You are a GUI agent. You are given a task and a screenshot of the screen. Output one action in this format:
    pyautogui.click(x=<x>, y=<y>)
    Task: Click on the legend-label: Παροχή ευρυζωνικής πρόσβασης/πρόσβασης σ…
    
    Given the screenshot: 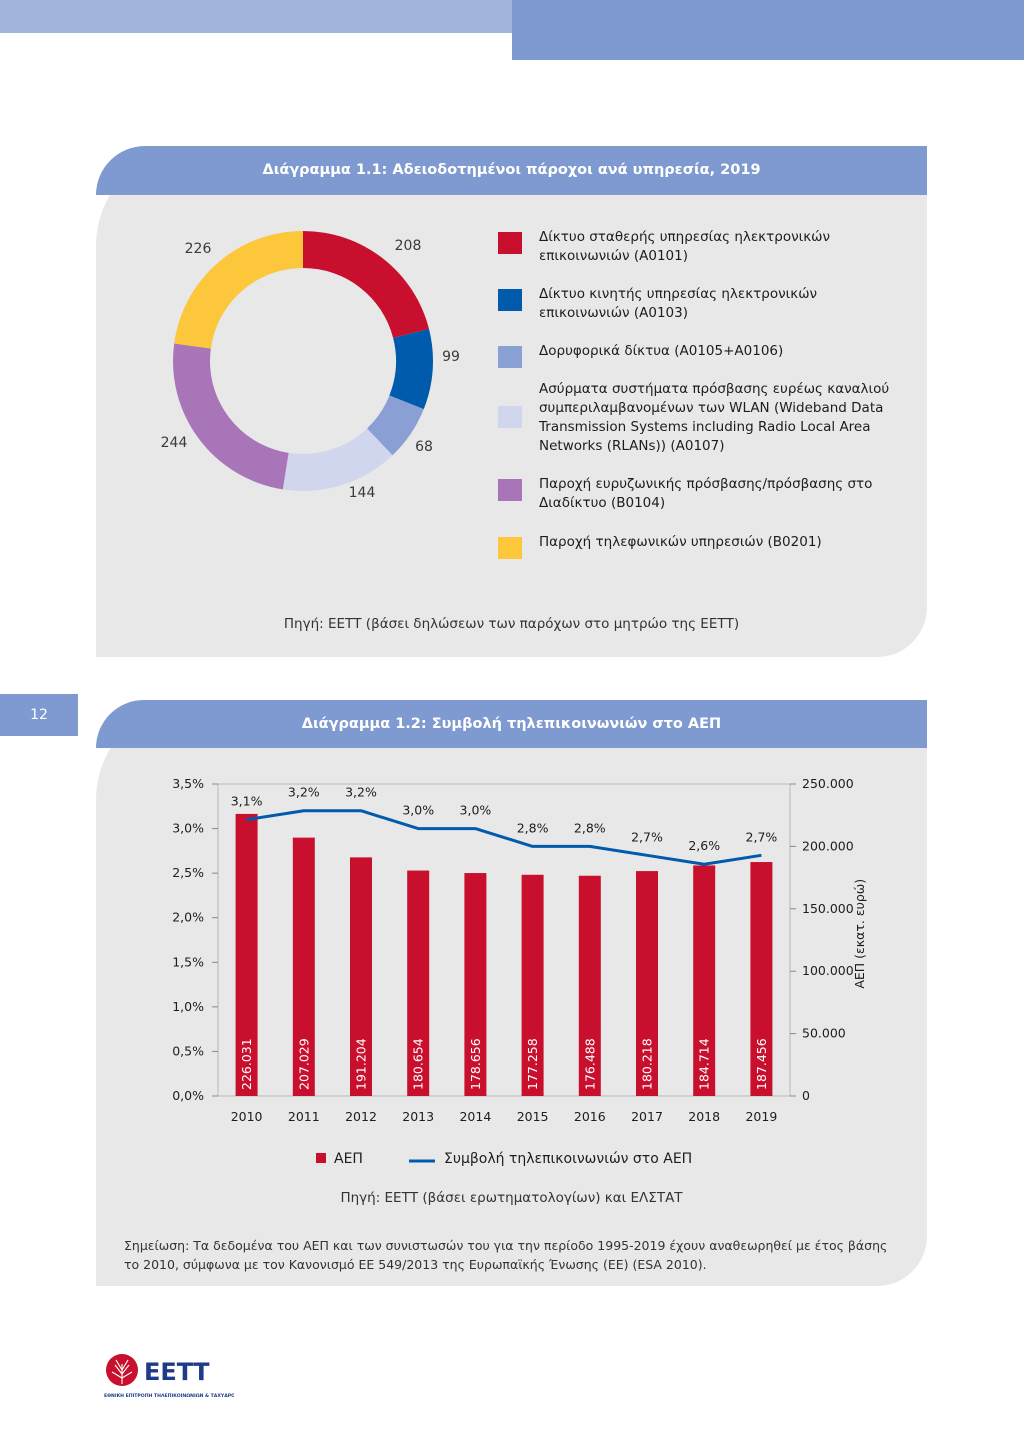 What is the action you would take?
    pyautogui.click(x=706, y=493)
    